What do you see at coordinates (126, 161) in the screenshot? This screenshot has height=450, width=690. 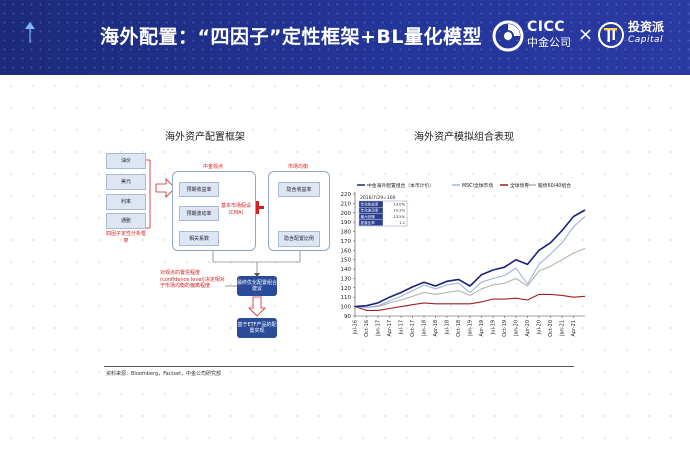 I see `factor-oil: 油价` at bounding box center [126, 161].